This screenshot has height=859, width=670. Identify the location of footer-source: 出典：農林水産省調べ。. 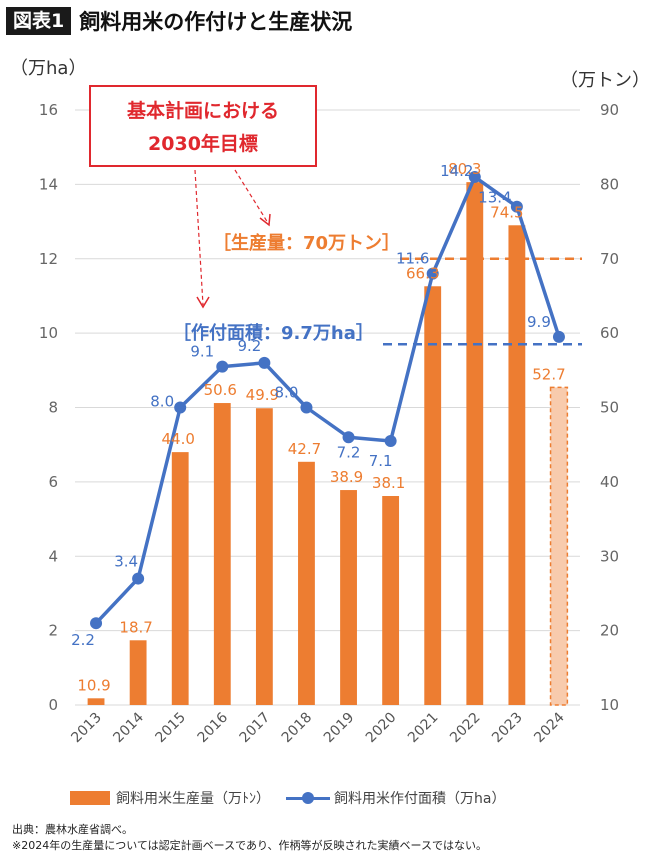
(72, 829).